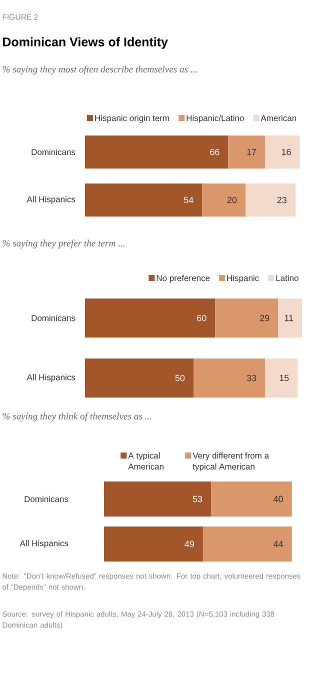  Describe the element at coordinates (189, 200) in the screenshot. I see `data-label: 54` at that location.